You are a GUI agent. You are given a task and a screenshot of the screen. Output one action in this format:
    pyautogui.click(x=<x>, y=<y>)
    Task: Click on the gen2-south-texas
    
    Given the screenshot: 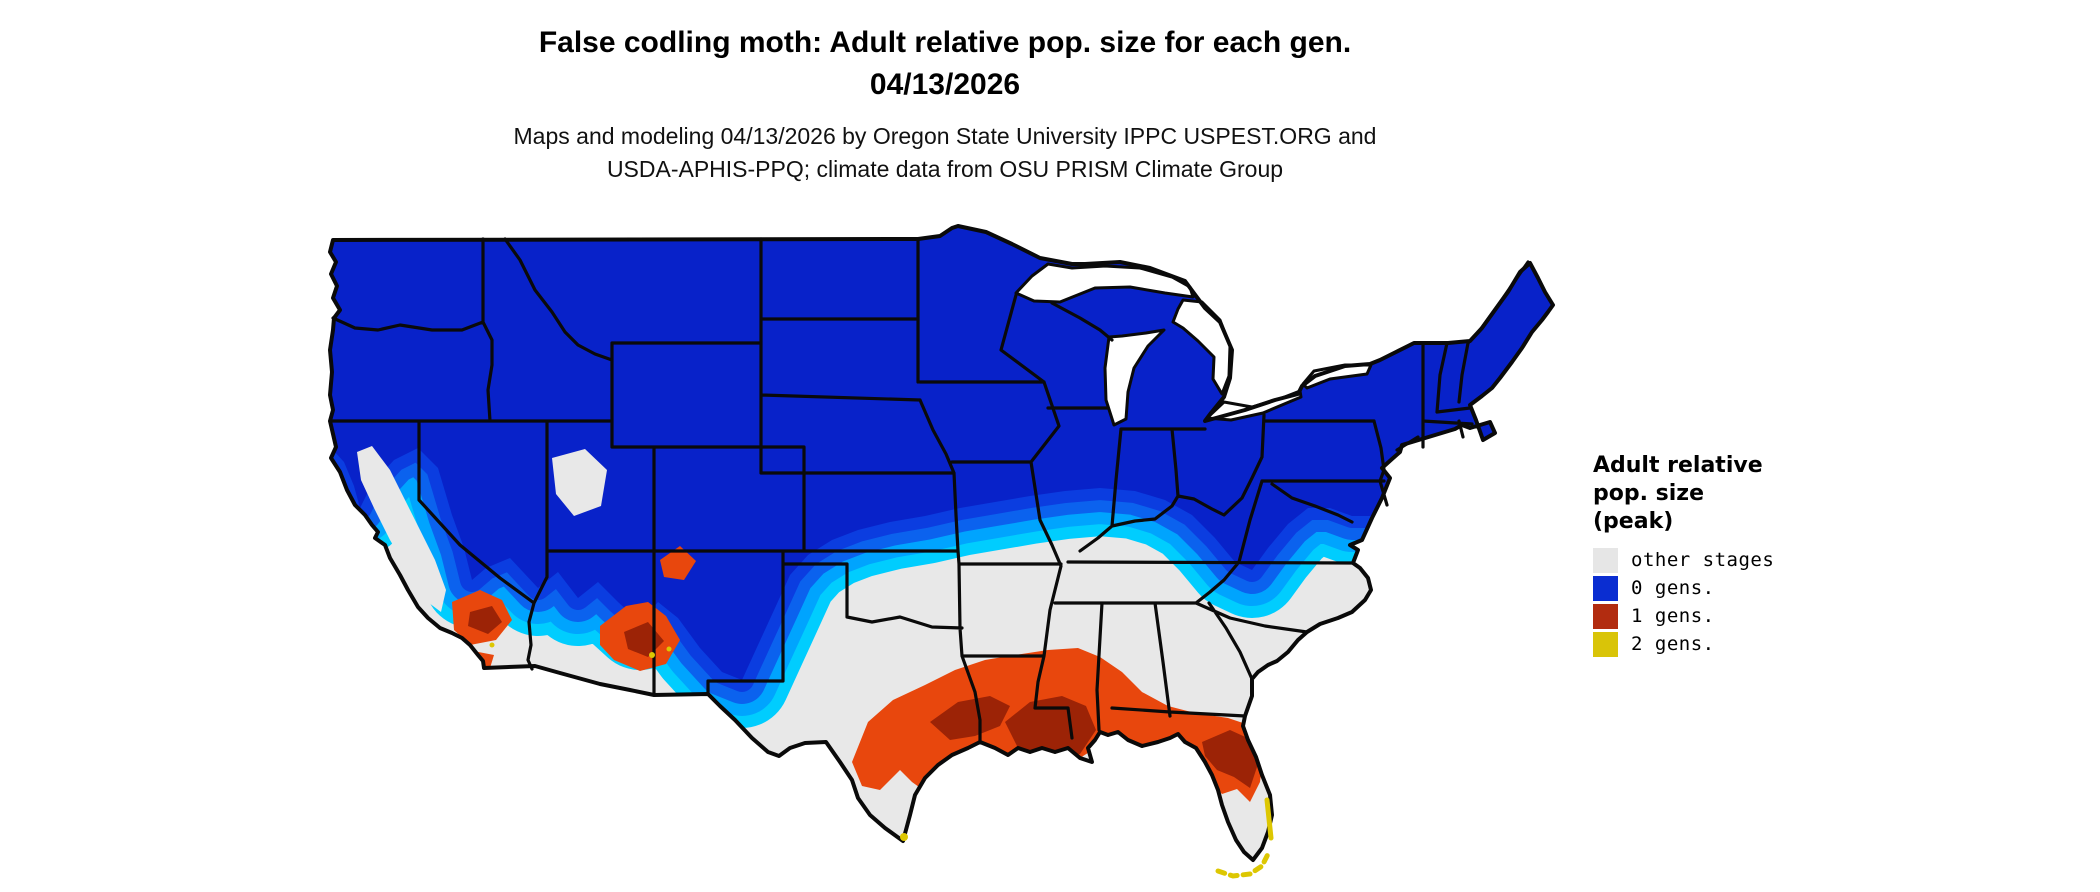 What is the action you would take?
    pyautogui.click(x=904, y=837)
    